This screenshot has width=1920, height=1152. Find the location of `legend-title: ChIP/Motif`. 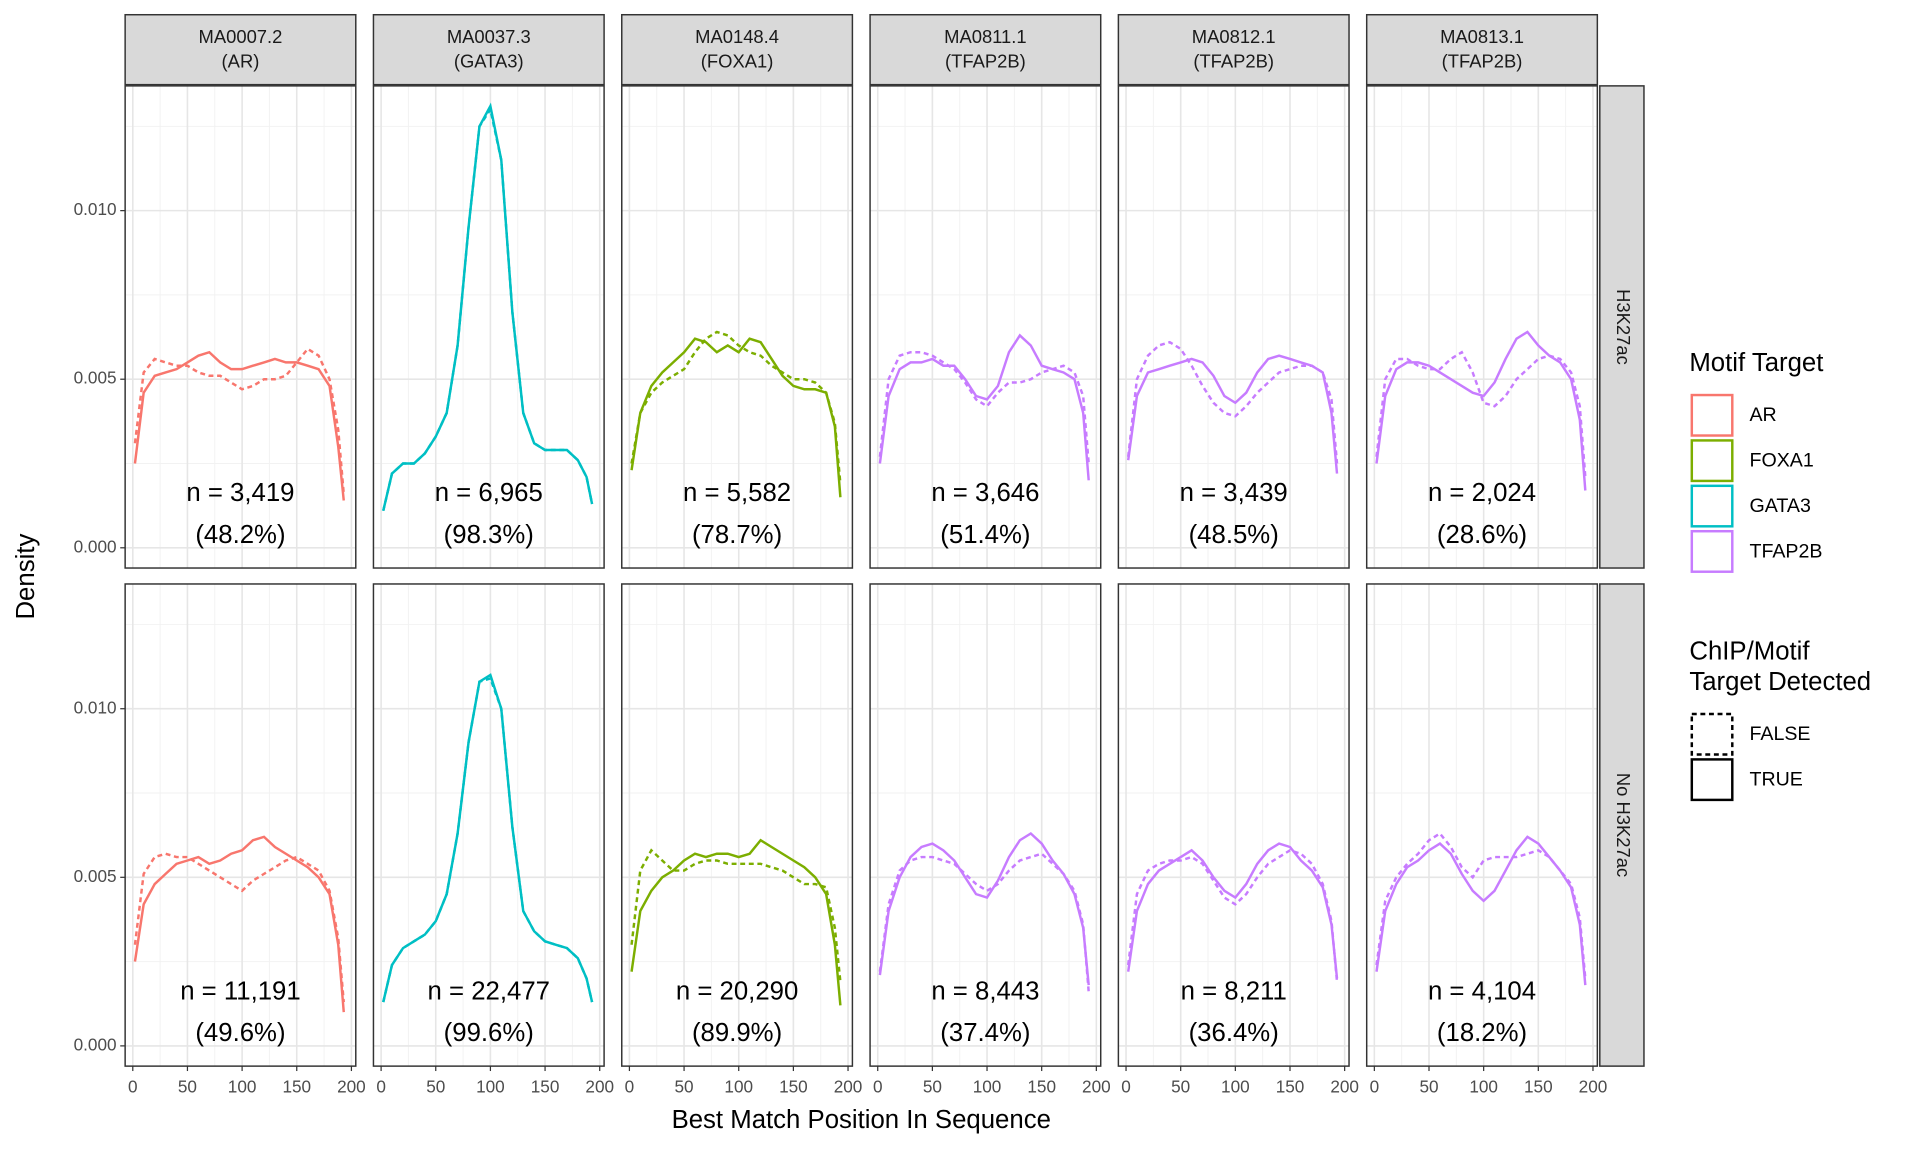

legend-title: ChIP/Motif is located at coordinates (1749, 651).